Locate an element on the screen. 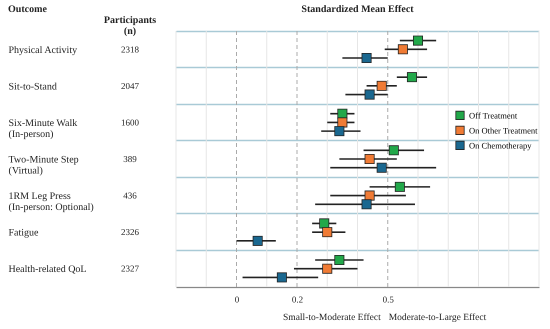 This screenshot has width=550, height=329. y2-axis-title: Participants (n) is located at coordinates (130, 26).